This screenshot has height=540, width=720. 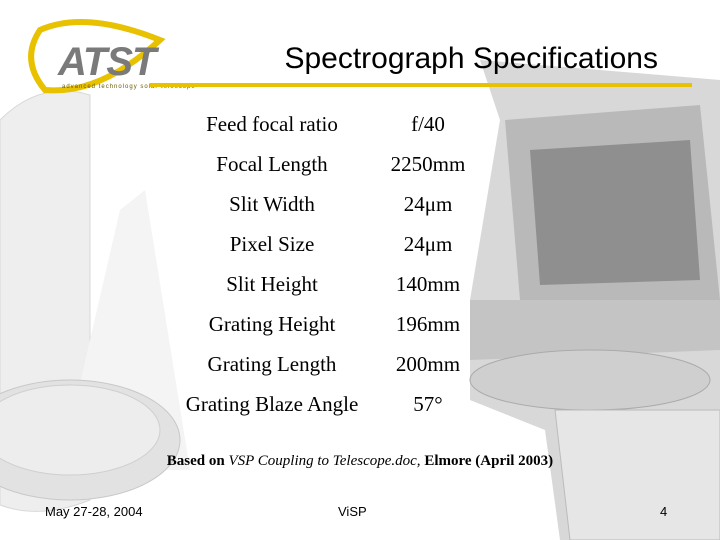 I want to click on spec-row: Grating Height 196mm, so click(x=322, y=324).